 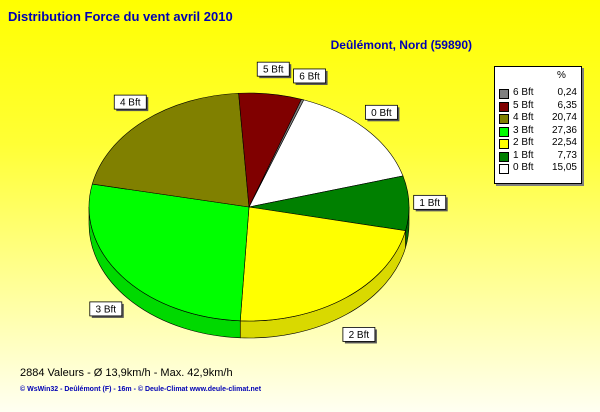 What do you see at coordinates (169, 252) in the screenshot?
I see `pie-slice-3-bft` at bounding box center [169, 252].